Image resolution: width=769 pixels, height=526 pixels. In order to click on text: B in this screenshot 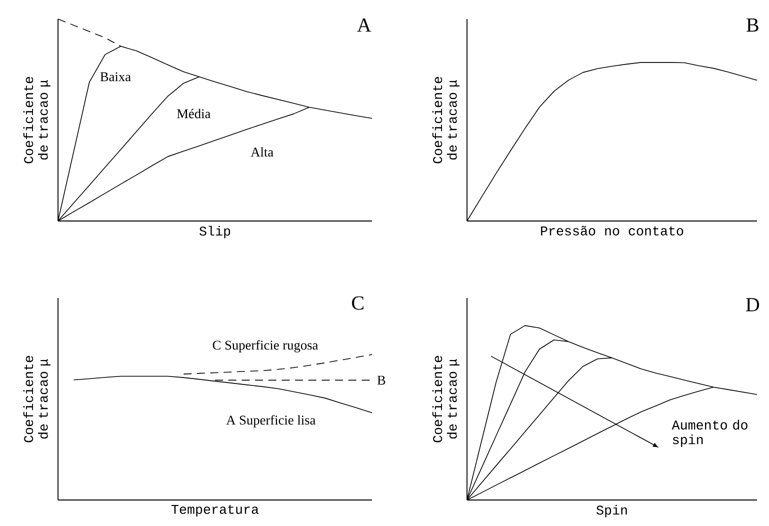, I will do `click(752, 25)`.